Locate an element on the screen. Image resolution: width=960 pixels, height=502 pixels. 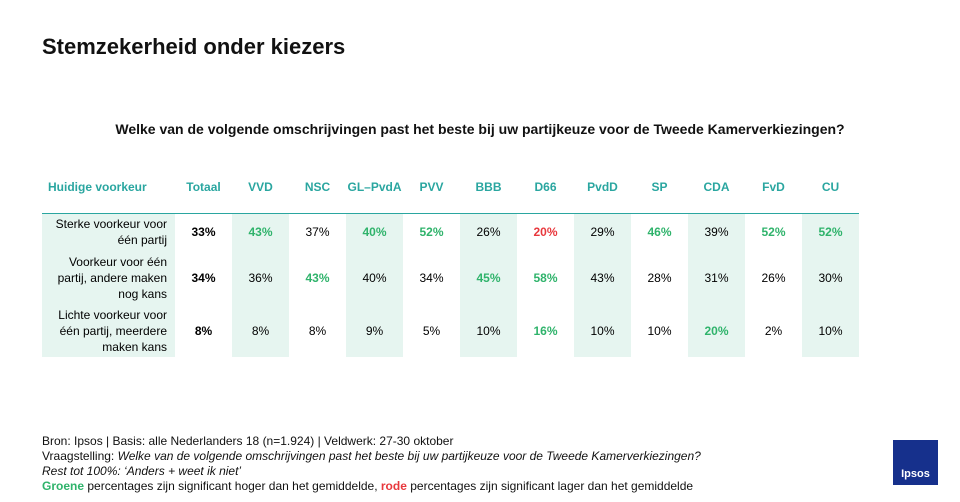
column-header: CDA is located at coordinates (716, 195).